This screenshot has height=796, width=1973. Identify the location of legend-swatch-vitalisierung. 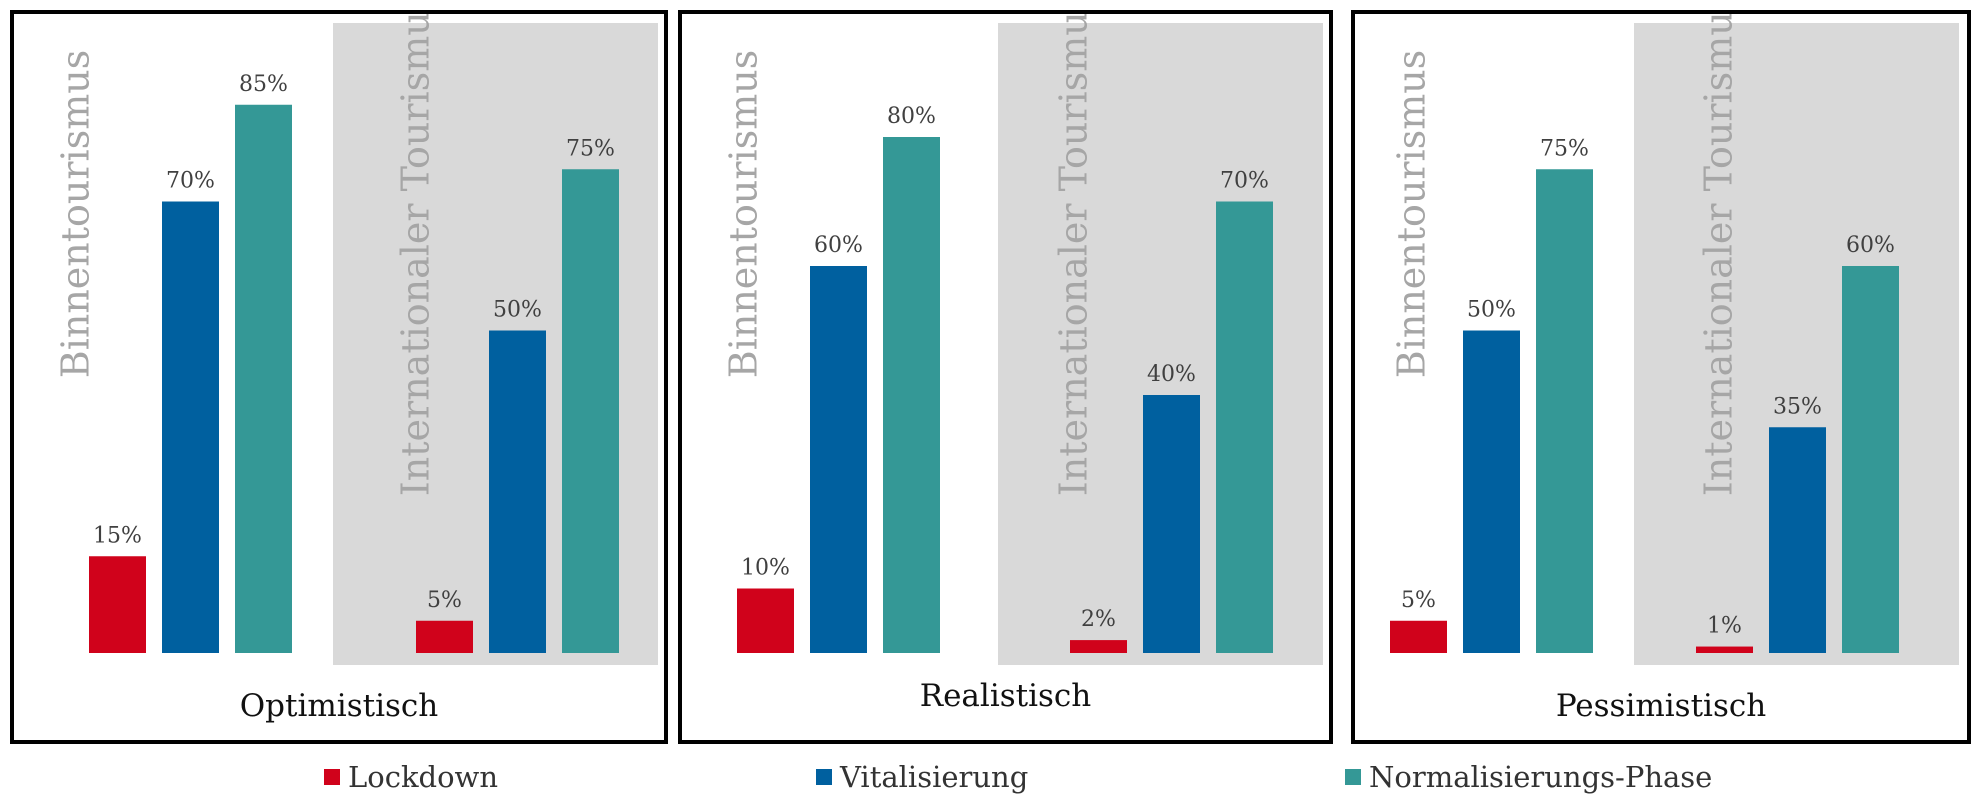
(824, 777).